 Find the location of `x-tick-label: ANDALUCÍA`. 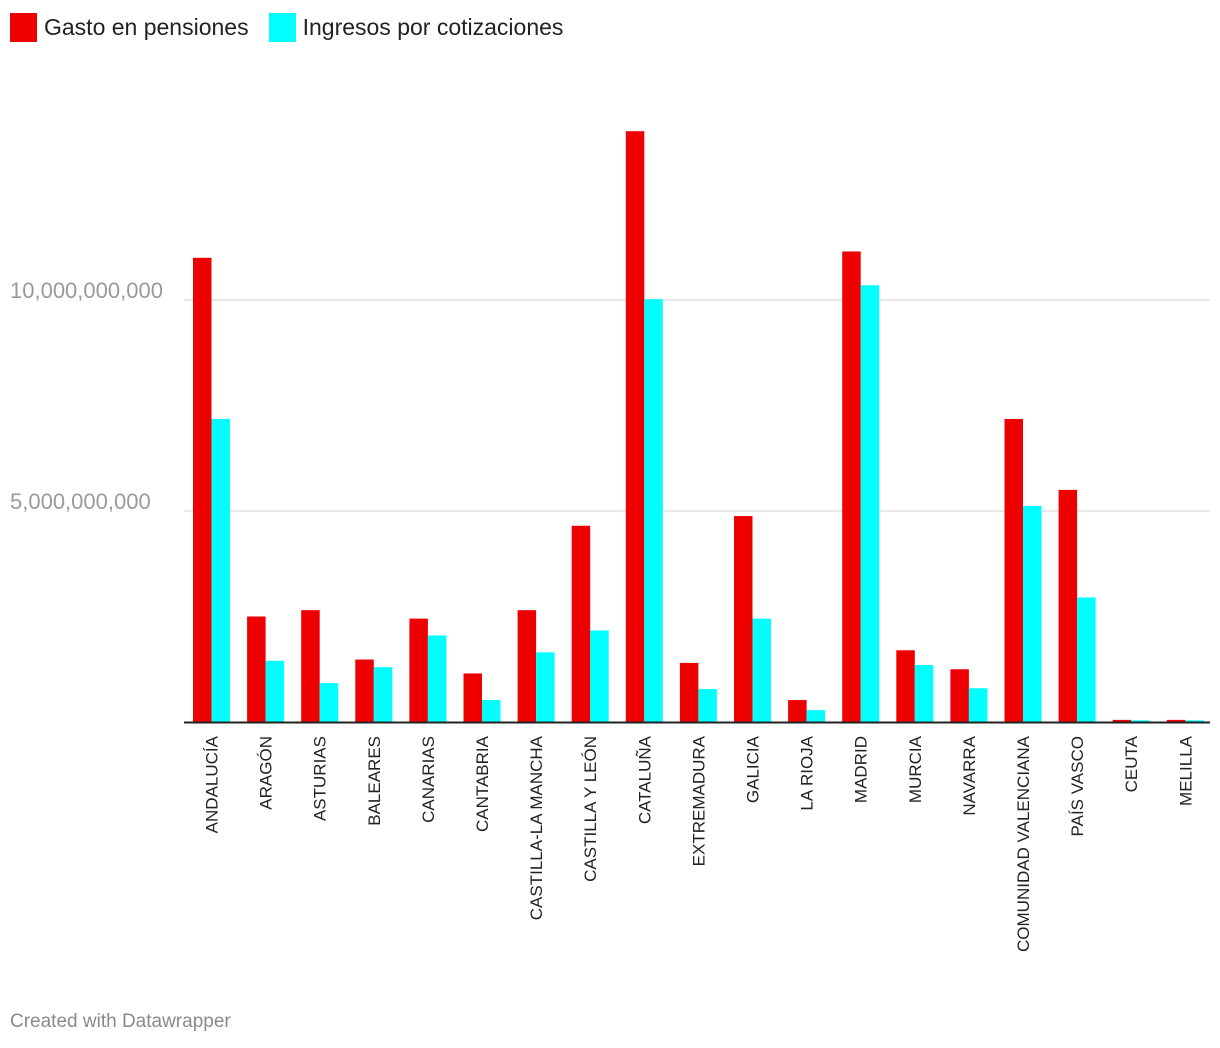

x-tick-label: ANDALUCÍA is located at coordinates (212, 784).